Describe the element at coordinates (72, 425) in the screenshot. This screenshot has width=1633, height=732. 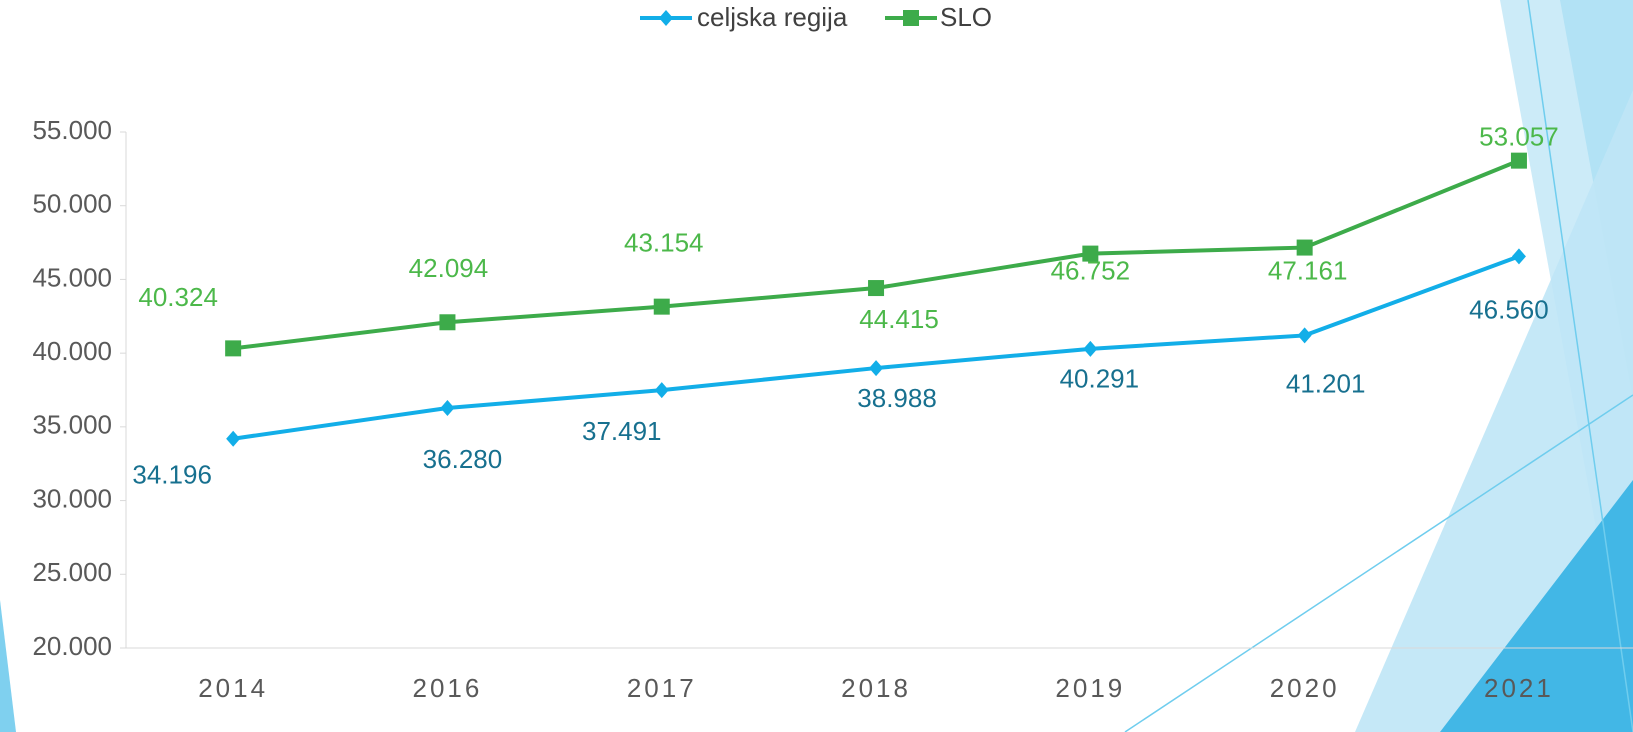
I see `y-tick-label: 35.000` at that location.